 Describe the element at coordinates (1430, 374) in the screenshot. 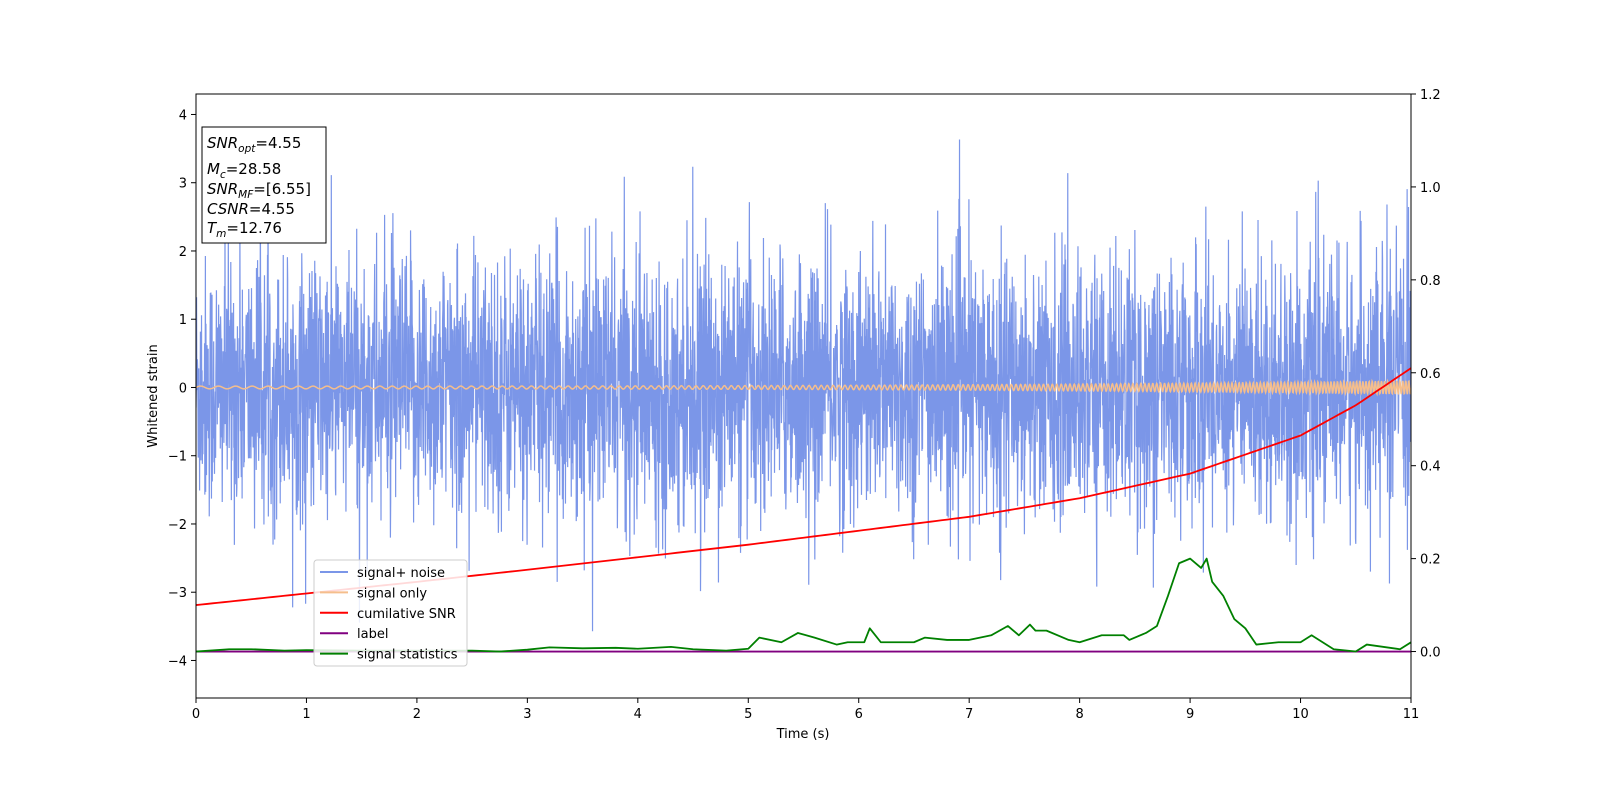

I see `y2-tick-label: 0.6` at that location.